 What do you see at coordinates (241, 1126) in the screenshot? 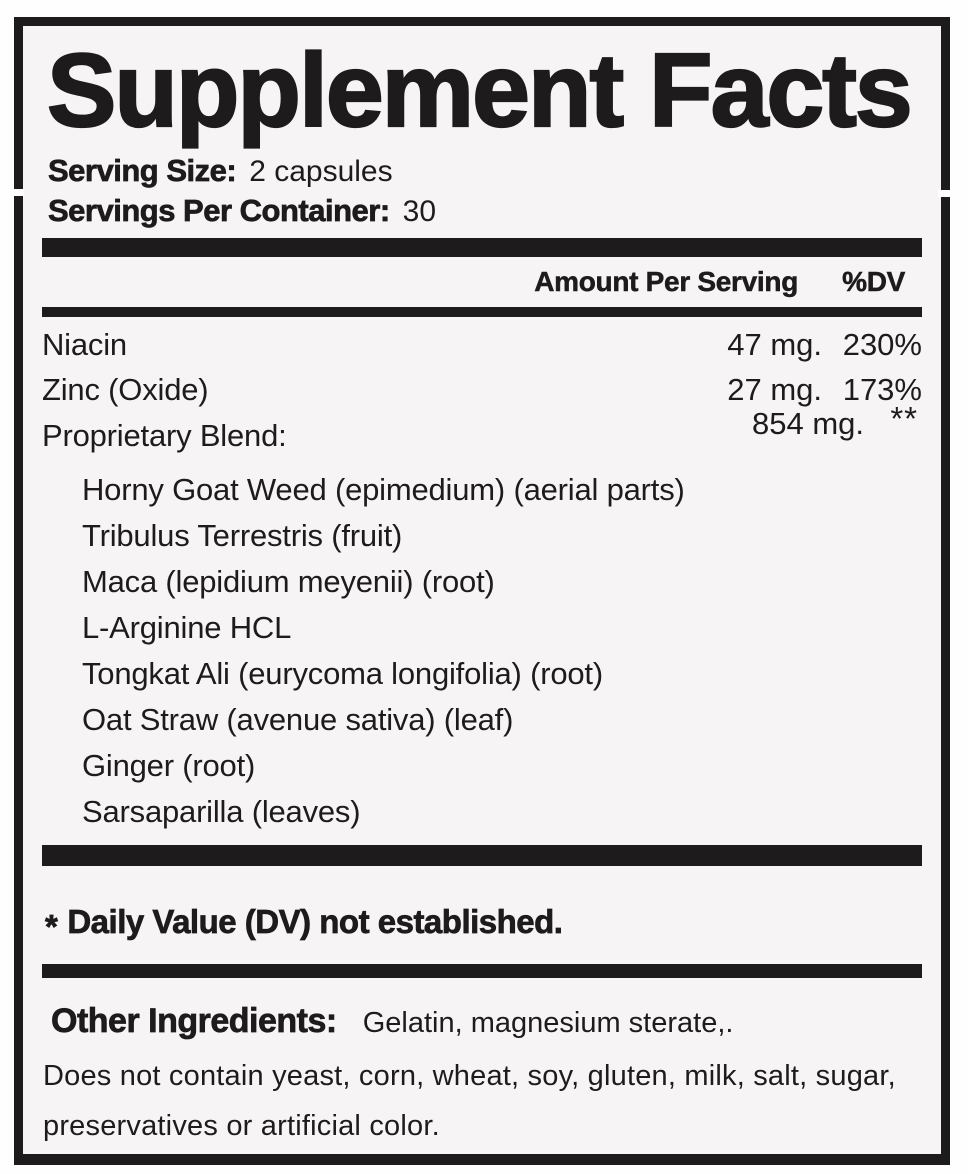
I see `allergen-statement-line-2: preservatives or artificial color.` at bounding box center [241, 1126].